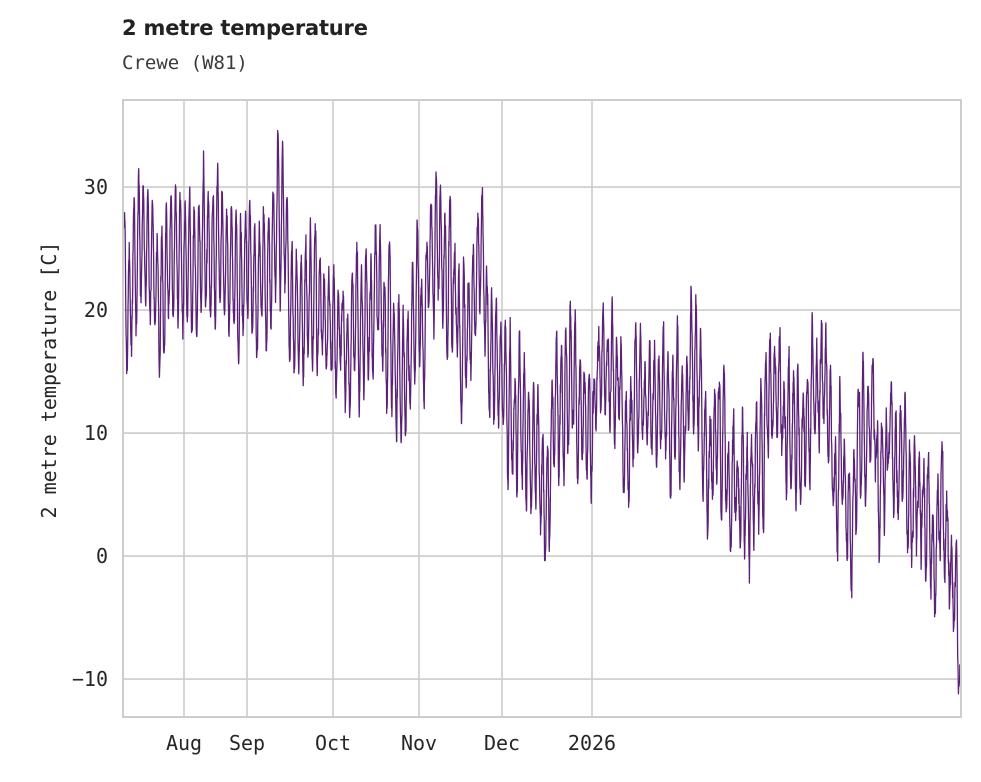 This screenshot has height=782, width=981. Describe the element at coordinates (419, 743) in the screenshot. I see `x-axis-tick-nov: Nov` at that location.